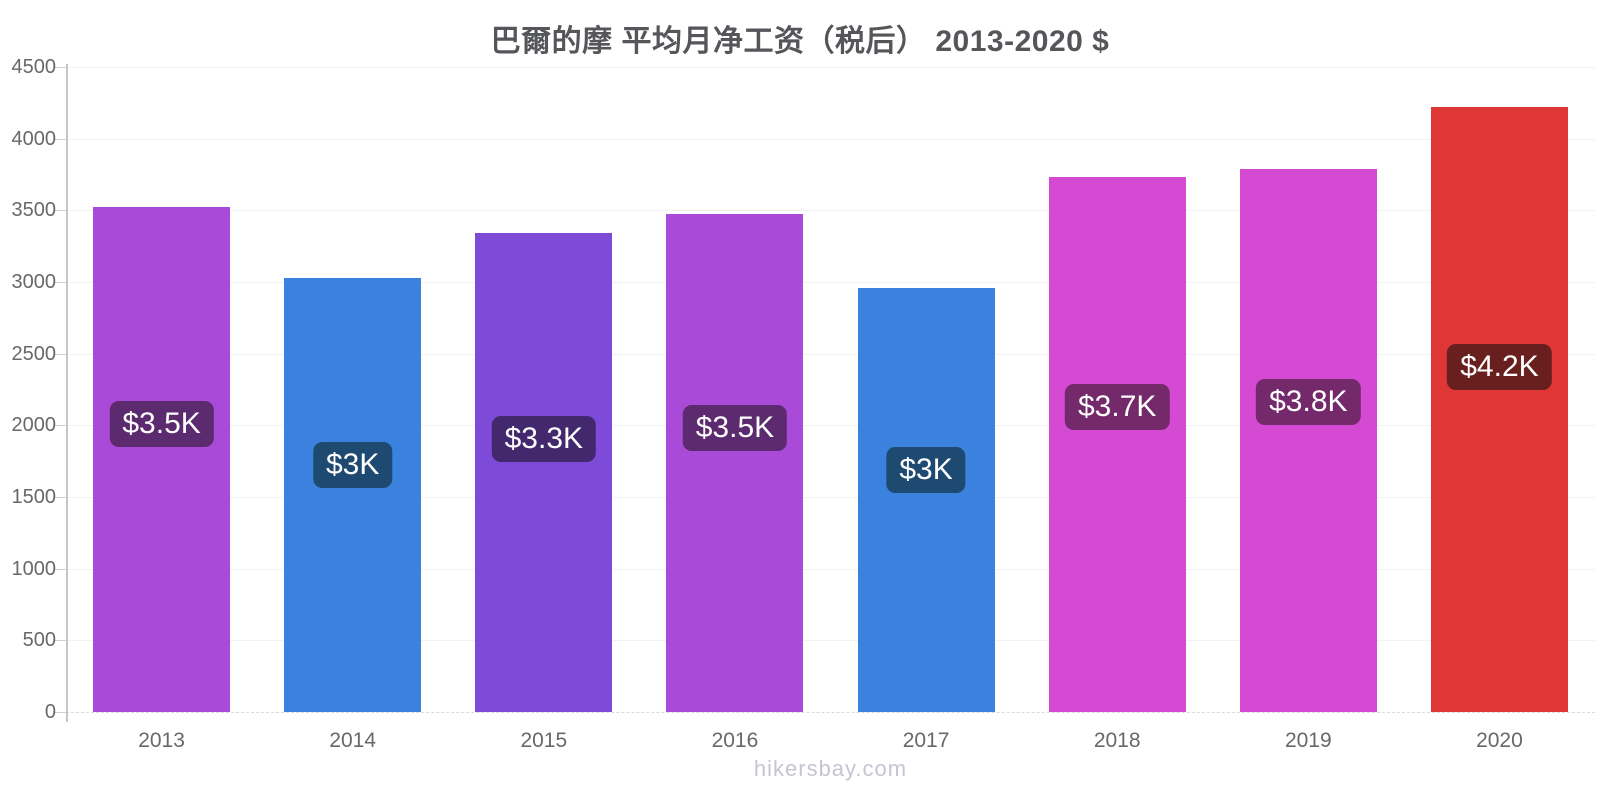  I want to click on y-axis-tick-2000, so click(60, 426).